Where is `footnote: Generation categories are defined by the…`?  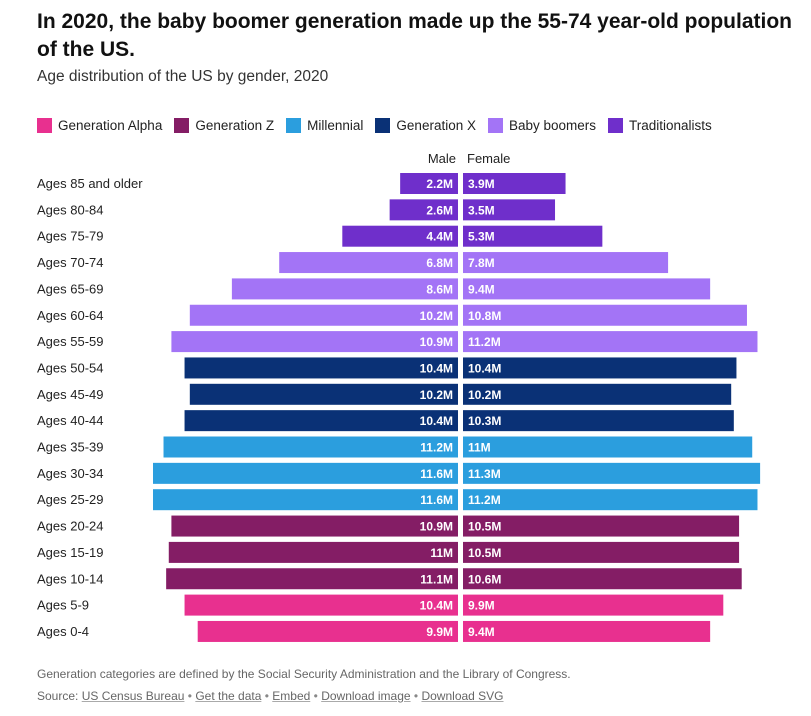
footnote: Generation categories are defined by the… is located at coordinates (304, 674).